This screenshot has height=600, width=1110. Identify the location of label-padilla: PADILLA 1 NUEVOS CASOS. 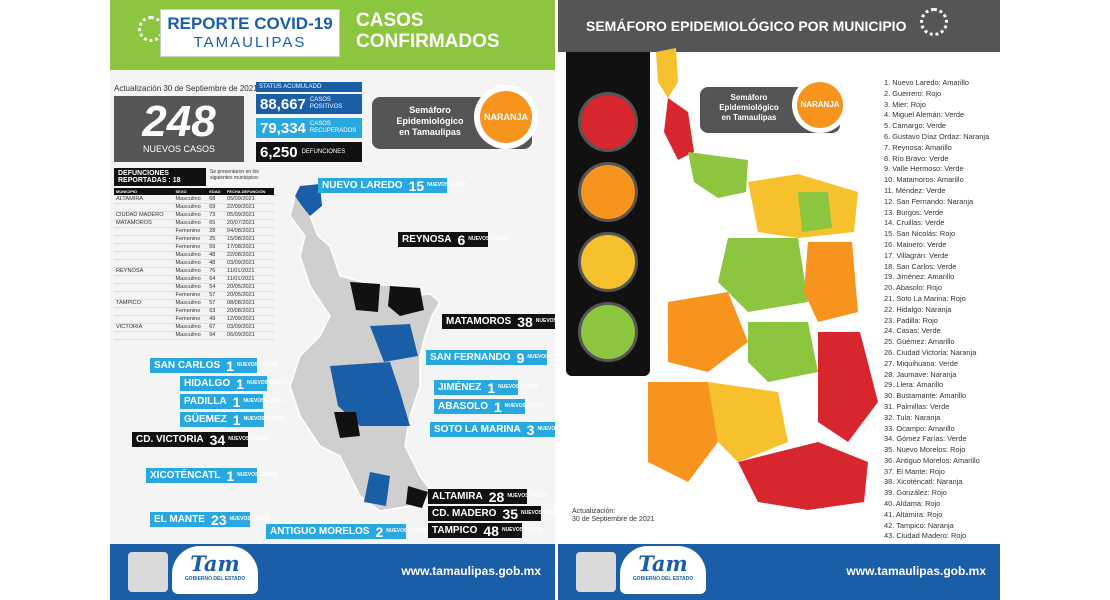
(232, 402).